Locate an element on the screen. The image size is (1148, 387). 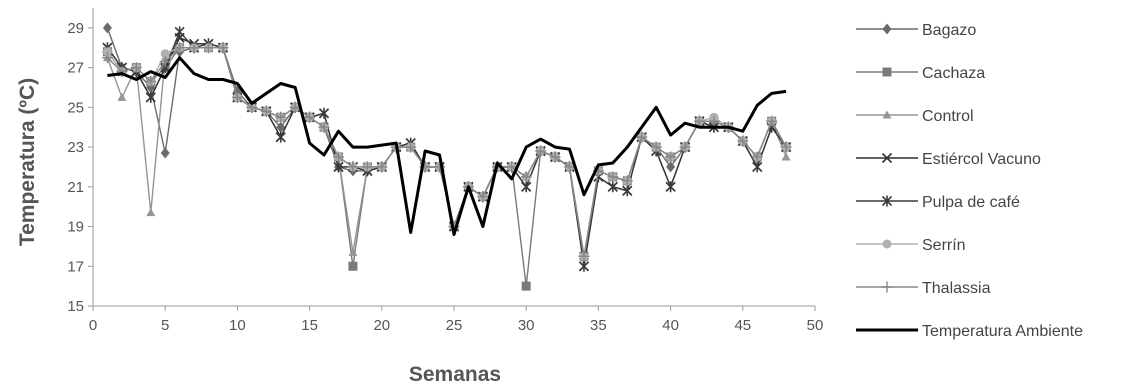
y-tick-label: 19 is located at coordinates (75, 227).